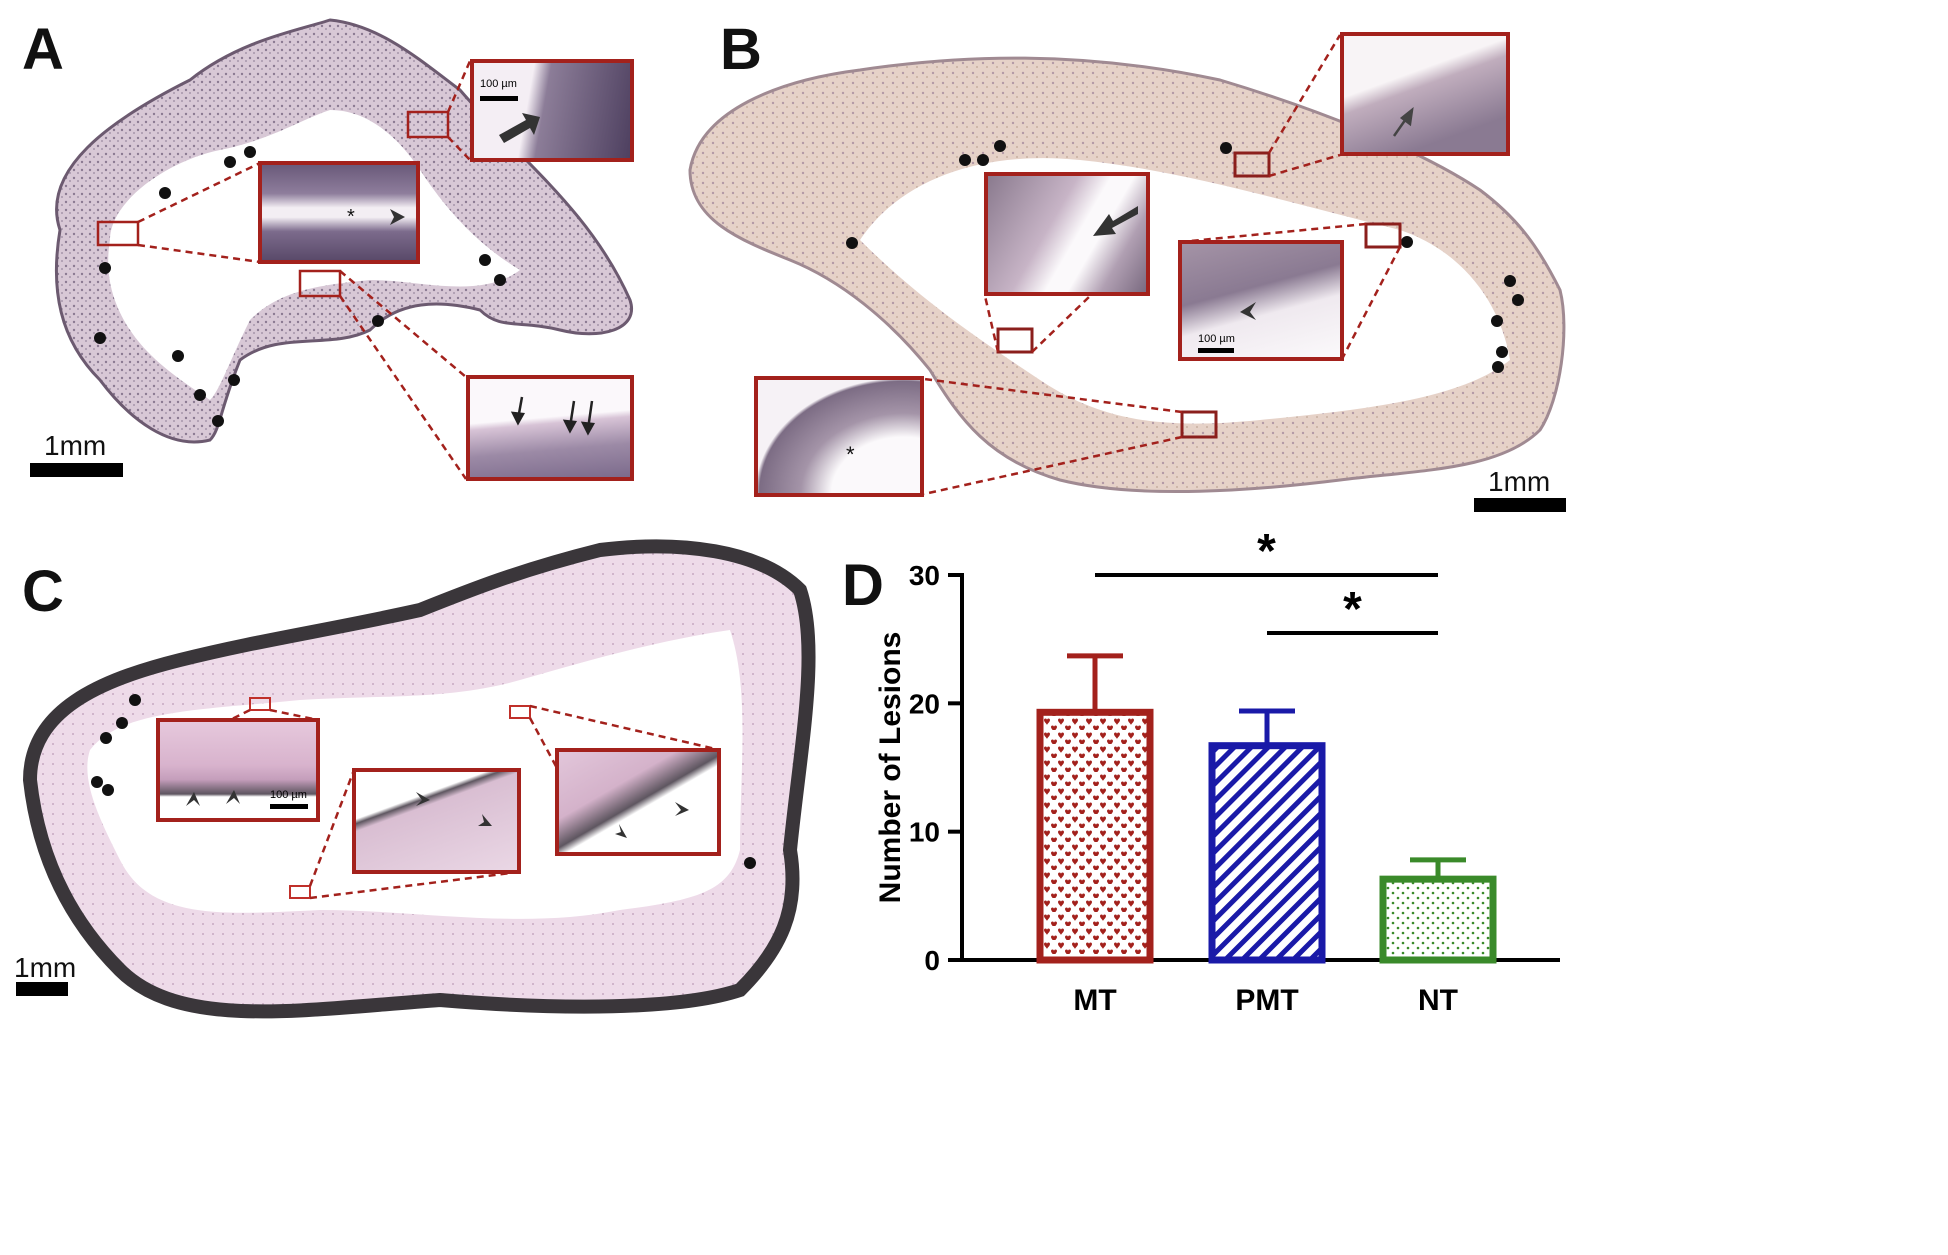 This screenshot has height=1255, width=1948. Describe the element at coordinates (45, 967) in the screenshot. I see `panel-c-scale-label: 1mm` at that location.